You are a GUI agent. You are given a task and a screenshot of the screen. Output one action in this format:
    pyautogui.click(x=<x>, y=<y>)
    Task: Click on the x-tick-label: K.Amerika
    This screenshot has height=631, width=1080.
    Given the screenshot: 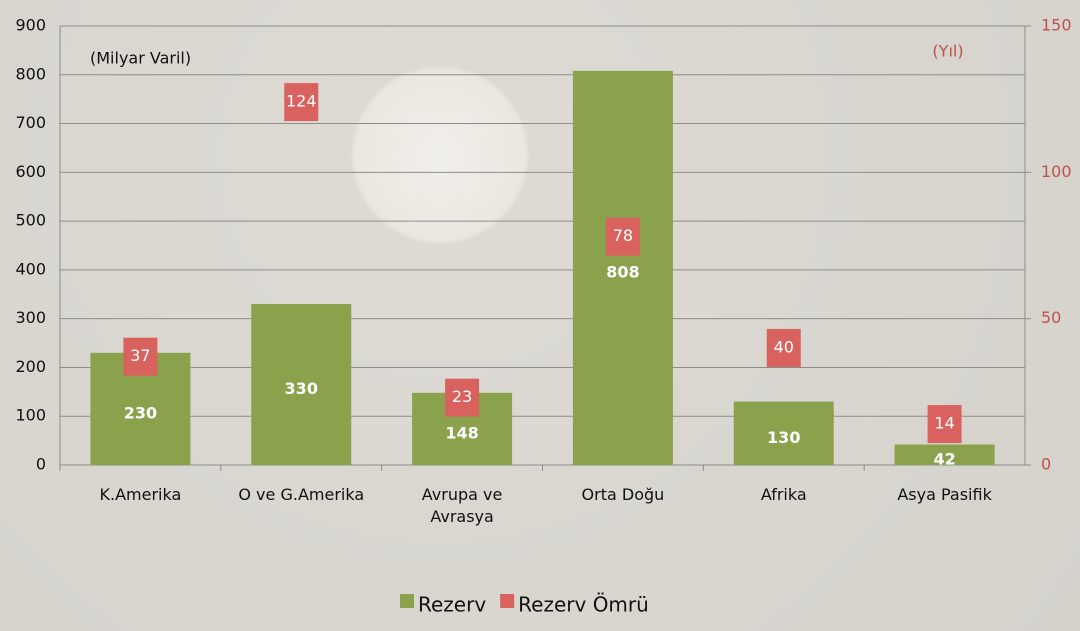 What is the action you would take?
    pyautogui.click(x=140, y=494)
    